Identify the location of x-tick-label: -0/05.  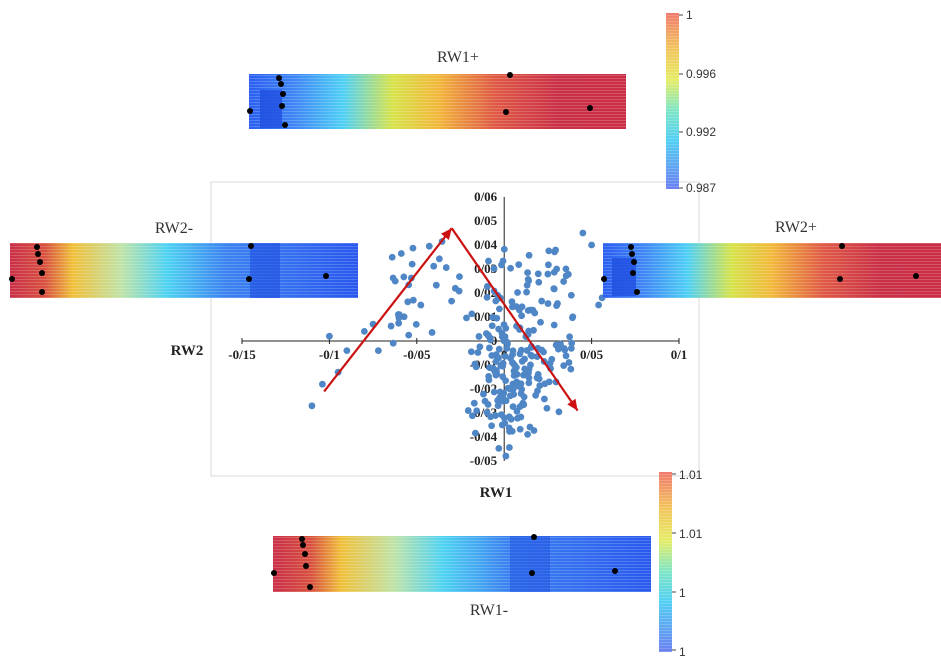
(417, 354).